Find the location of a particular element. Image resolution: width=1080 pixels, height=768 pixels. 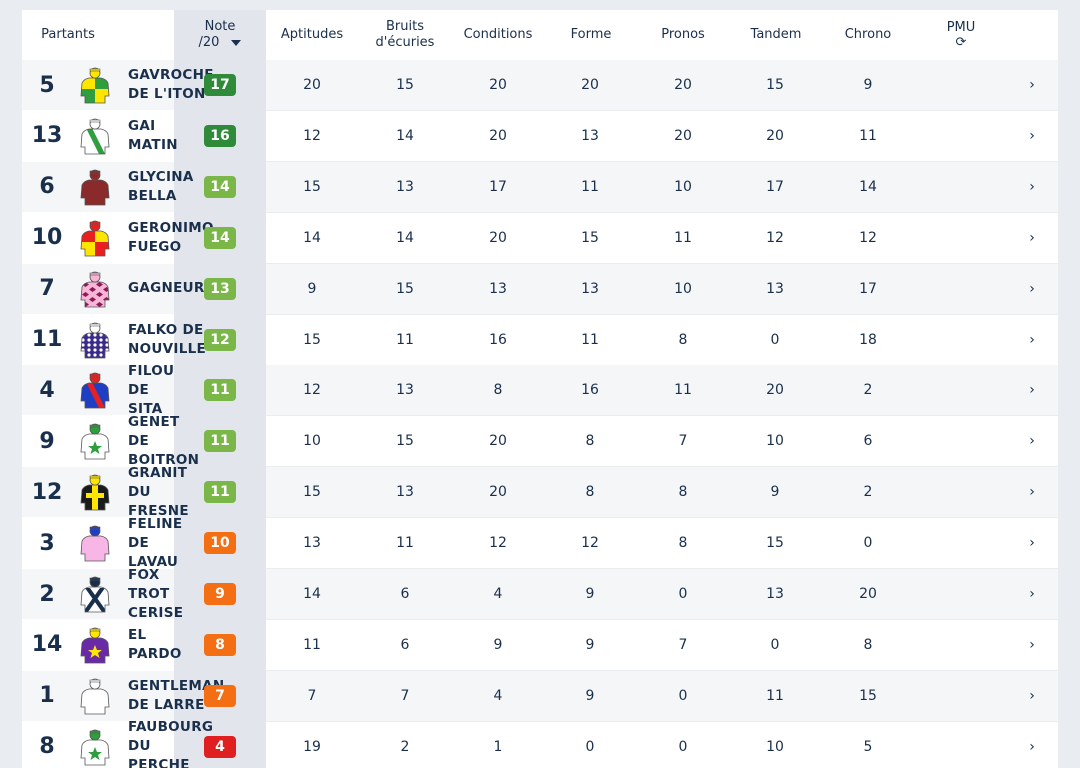

horse-name: FELINE DE LAVAU is located at coordinates (183, 543).